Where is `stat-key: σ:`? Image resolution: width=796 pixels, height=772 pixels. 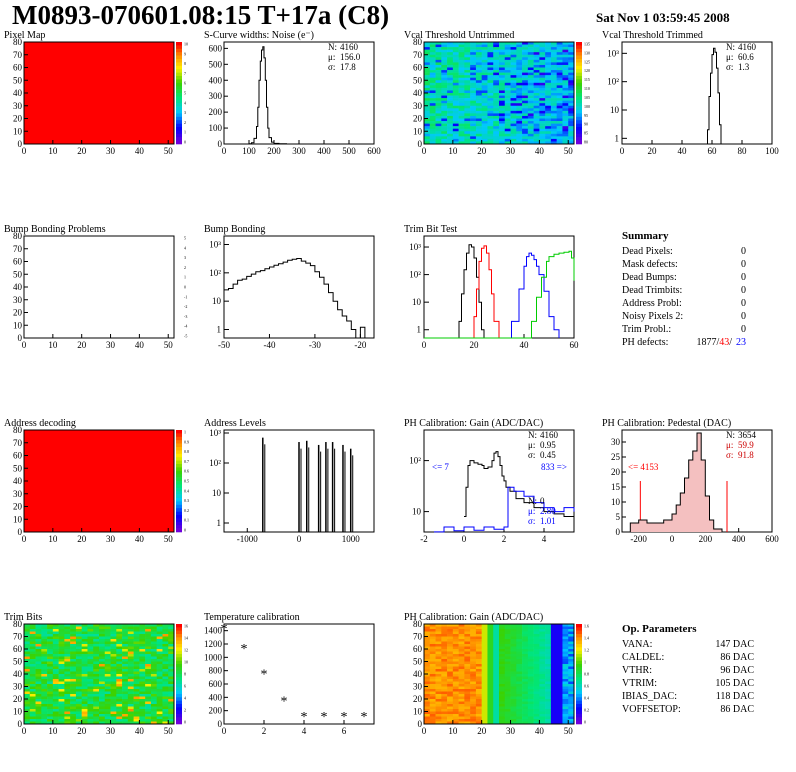
stat-key: σ: is located at coordinates (531, 521).